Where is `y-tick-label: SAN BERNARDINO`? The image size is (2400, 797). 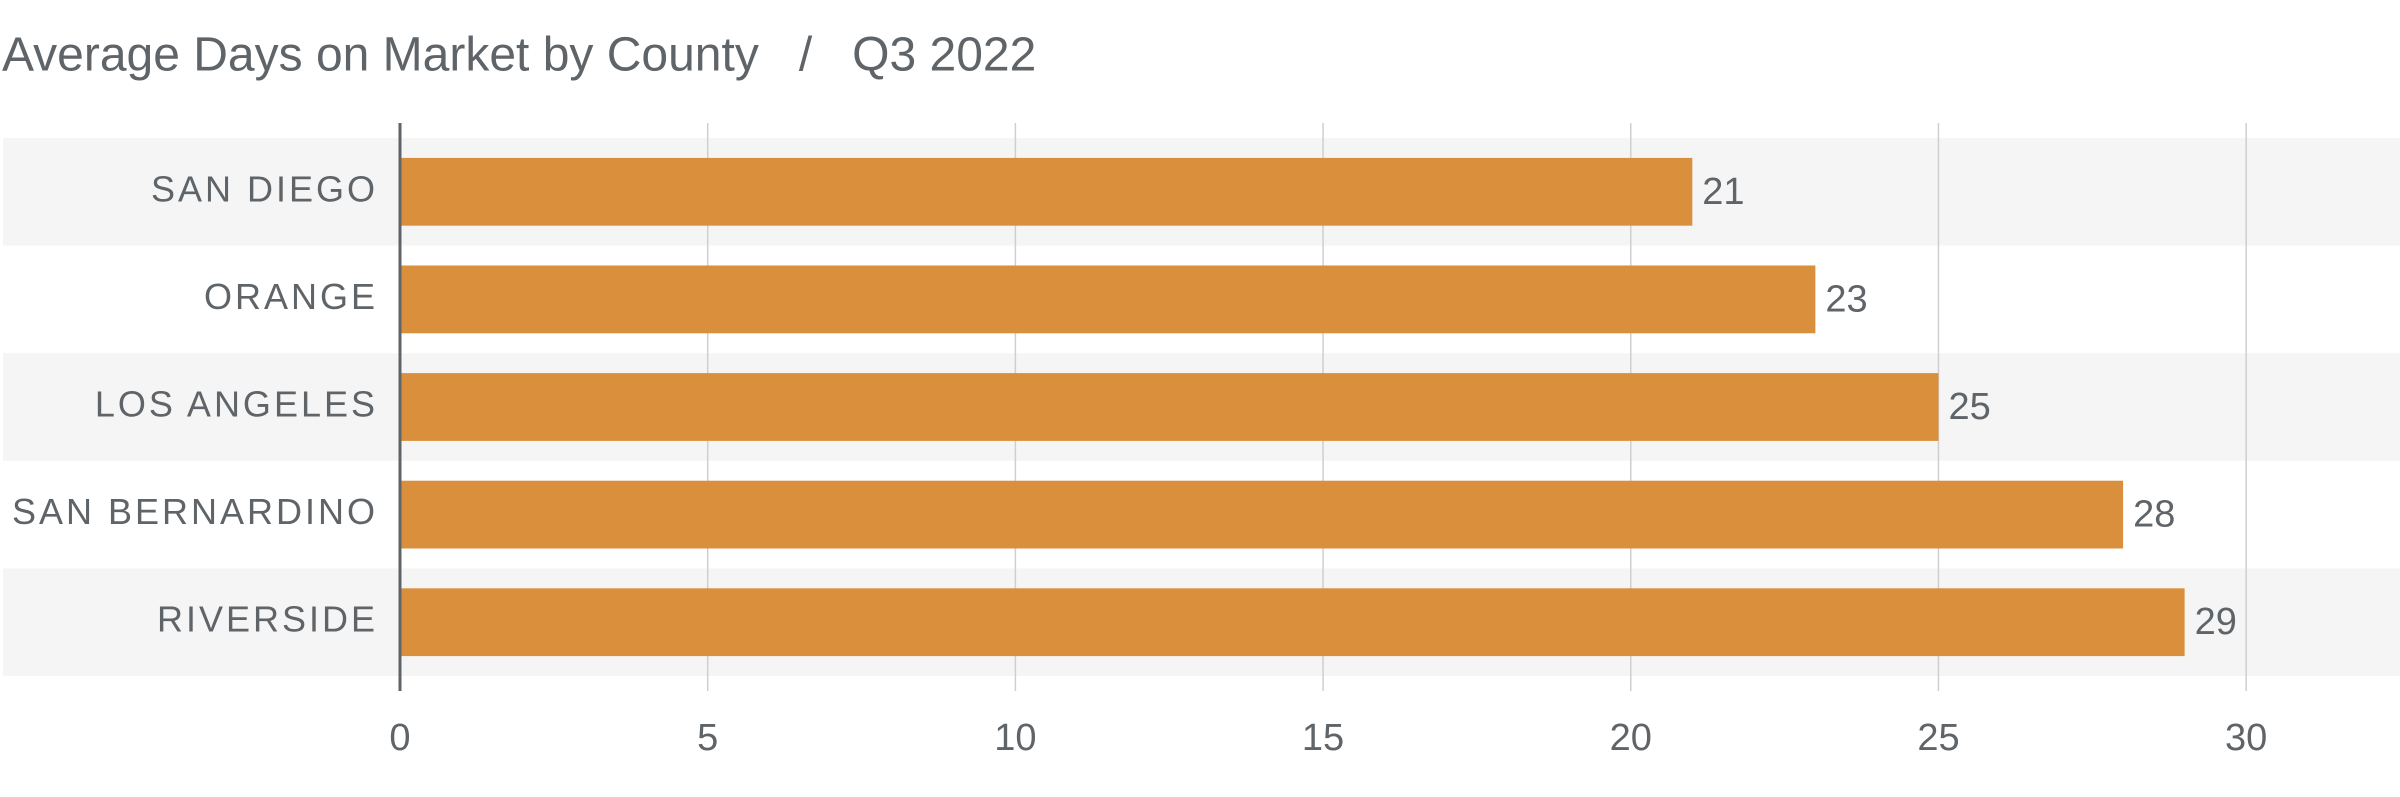
y-tick-label: SAN BERNARDINO is located at coordinates (195, 511).